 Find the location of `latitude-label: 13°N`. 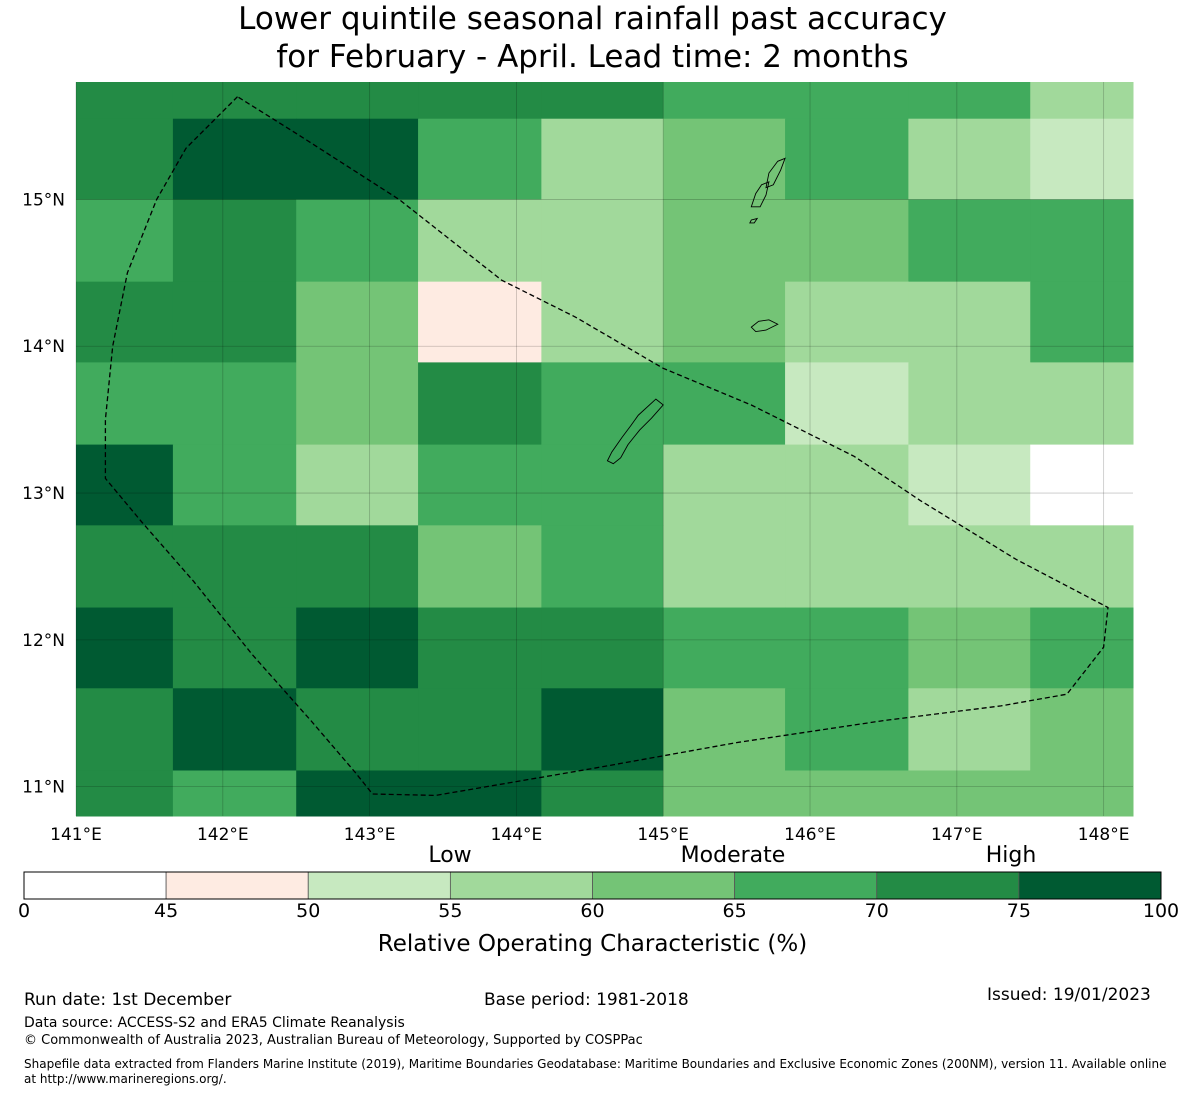

latitude-label: 13°N is located at coordinates (43, 494).